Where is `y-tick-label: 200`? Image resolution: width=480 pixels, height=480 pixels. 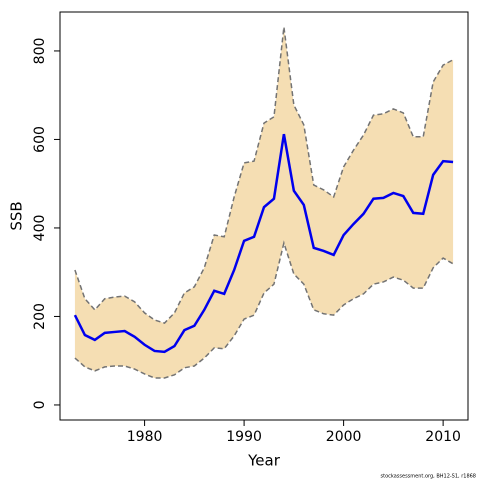
y-tick-label: 200 is located at coordinates (40, 316).